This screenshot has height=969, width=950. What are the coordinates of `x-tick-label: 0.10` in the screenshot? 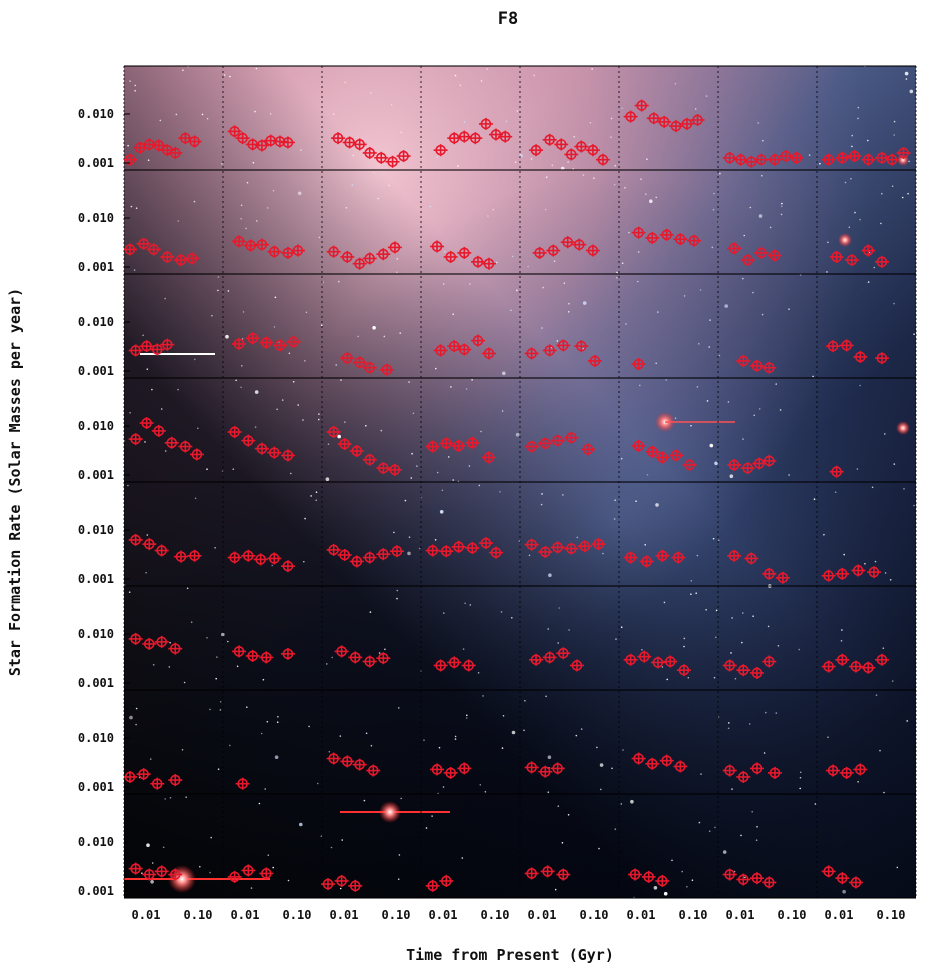 It's located at (792, 915).